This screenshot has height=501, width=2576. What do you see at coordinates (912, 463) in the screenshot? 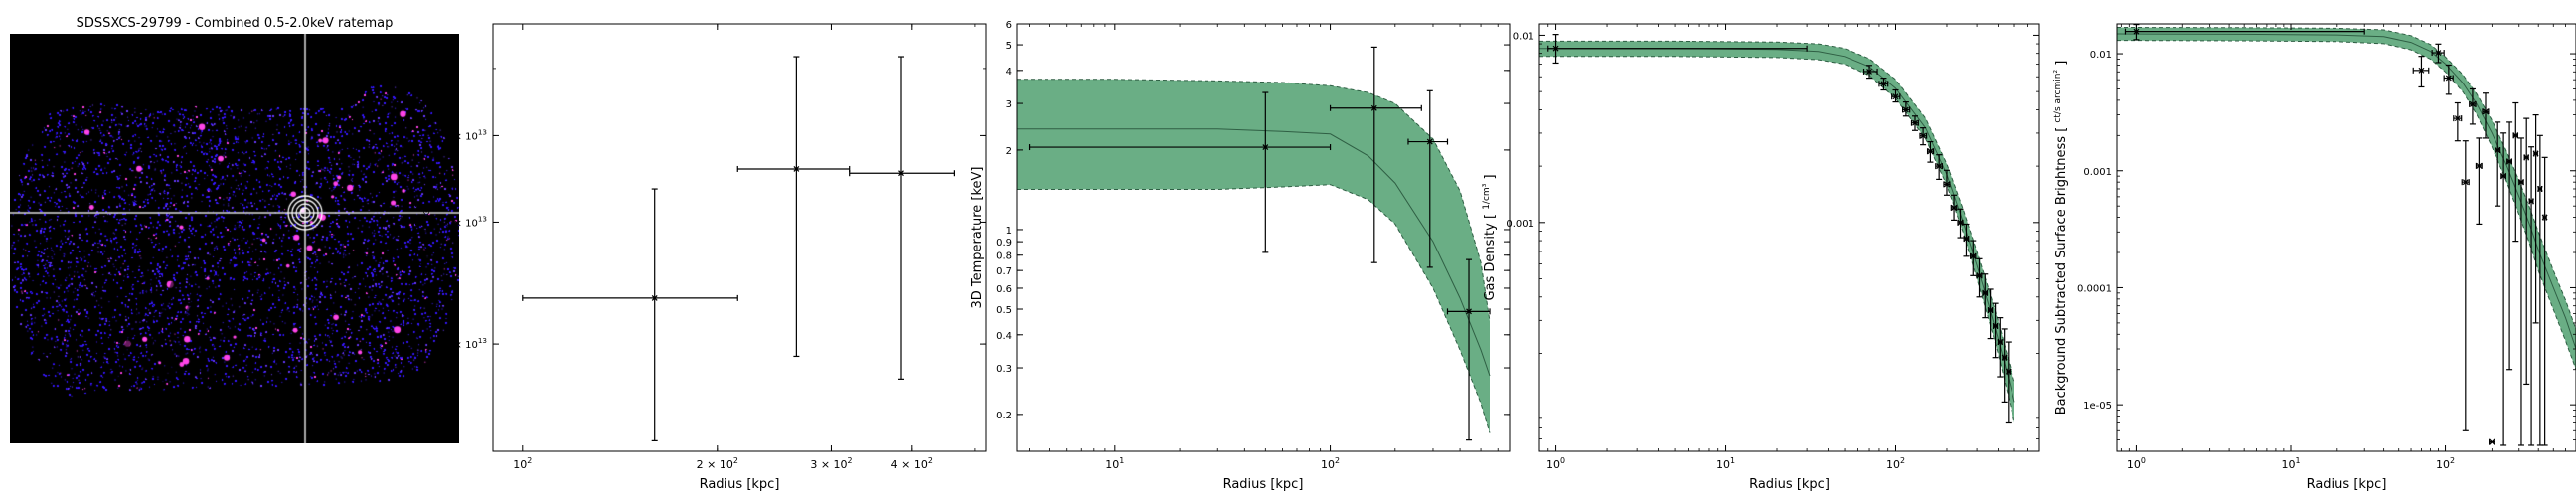
I see `x-tick-label: 4 × 10²` at bounding box center [912, 463].